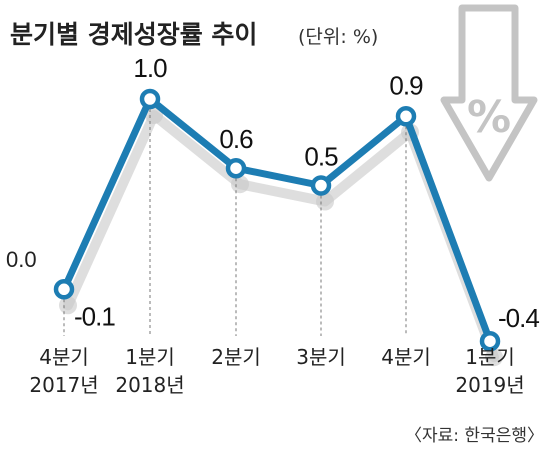  Describe the element at coordinates (149, 385) in the screenshot. I see `category-label: 2018년` at that location.